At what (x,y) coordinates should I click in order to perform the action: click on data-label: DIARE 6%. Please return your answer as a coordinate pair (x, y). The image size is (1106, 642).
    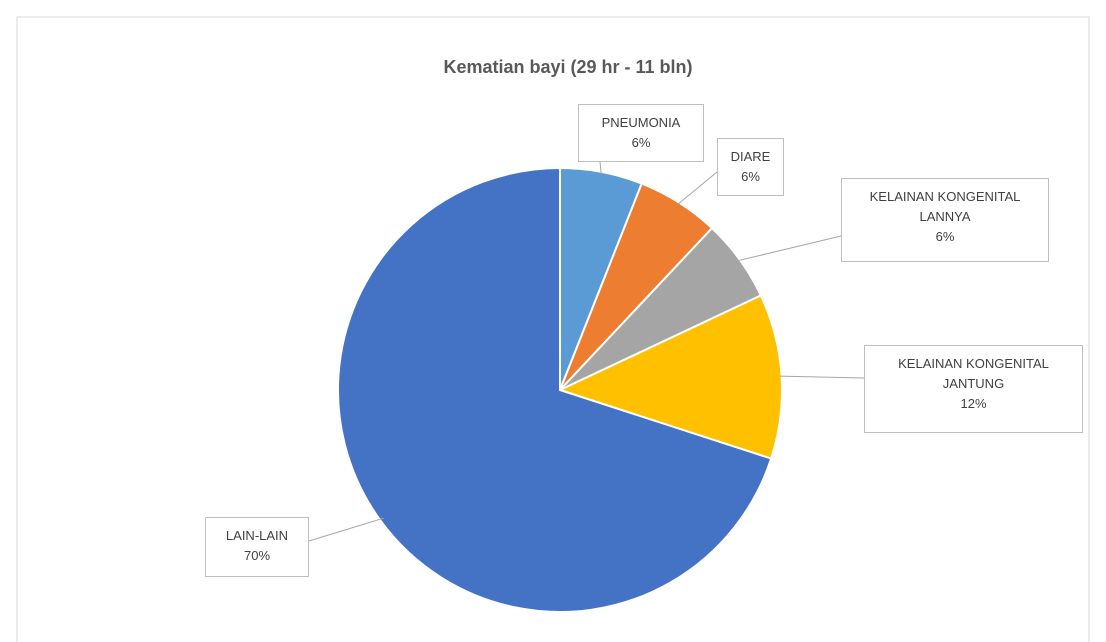
    Looking at the image, I should click on (750, 167).